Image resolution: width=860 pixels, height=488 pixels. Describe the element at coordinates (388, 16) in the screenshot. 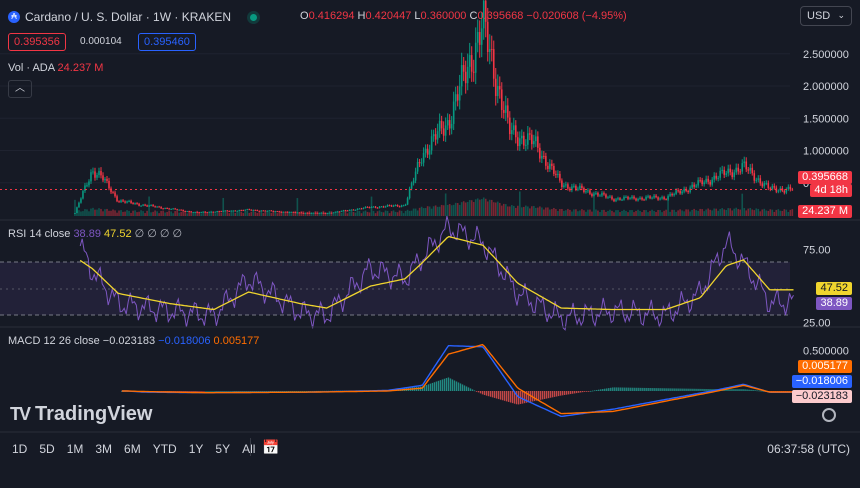

I see `high-value: 0.420447` at that location.